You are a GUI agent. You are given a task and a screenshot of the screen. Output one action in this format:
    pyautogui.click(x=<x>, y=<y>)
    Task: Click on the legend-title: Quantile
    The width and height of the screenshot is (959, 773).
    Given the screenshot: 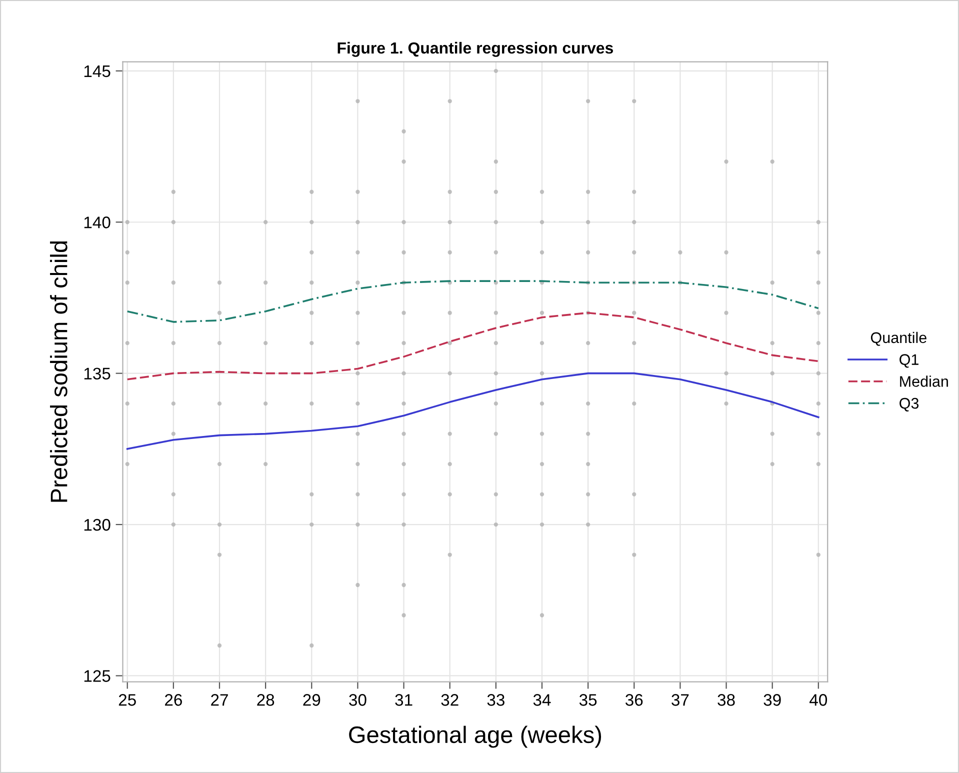 What is the action you would take?
    pyautogui.click(x=898, y=339)
    